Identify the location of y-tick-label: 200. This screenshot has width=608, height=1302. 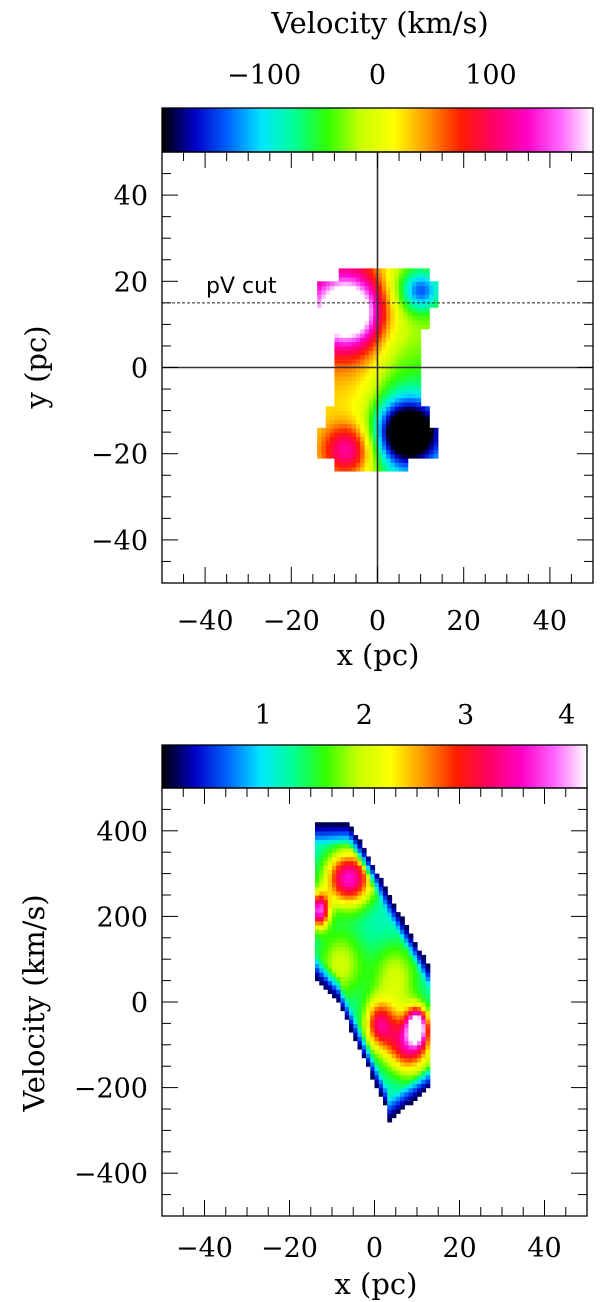
(122, 917).